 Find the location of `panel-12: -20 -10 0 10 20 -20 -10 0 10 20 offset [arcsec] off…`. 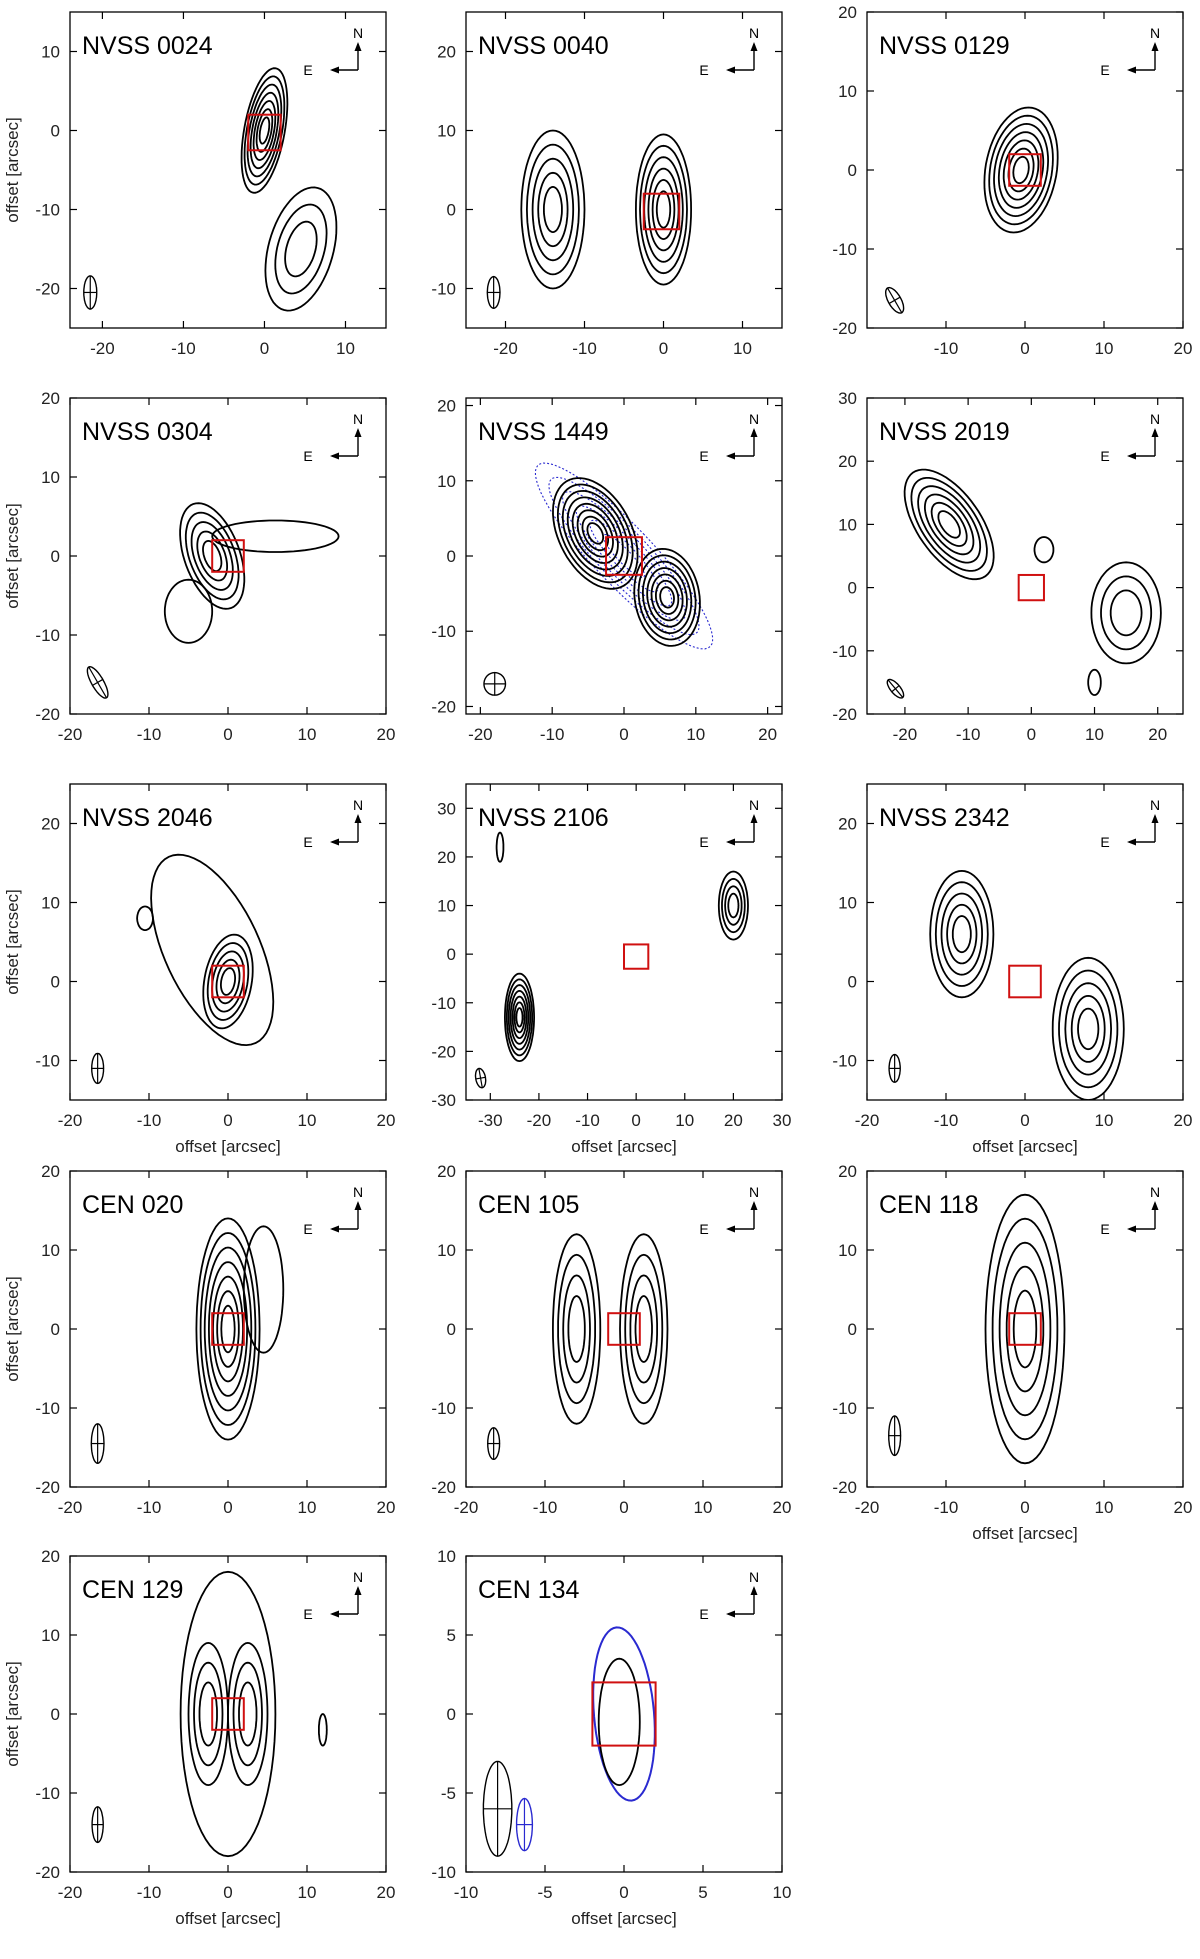

panel-12: -20 -10 0 10 20 -20 -10 0 10 20 offset [arcsec] off… is located at coordinates (199, 1737).